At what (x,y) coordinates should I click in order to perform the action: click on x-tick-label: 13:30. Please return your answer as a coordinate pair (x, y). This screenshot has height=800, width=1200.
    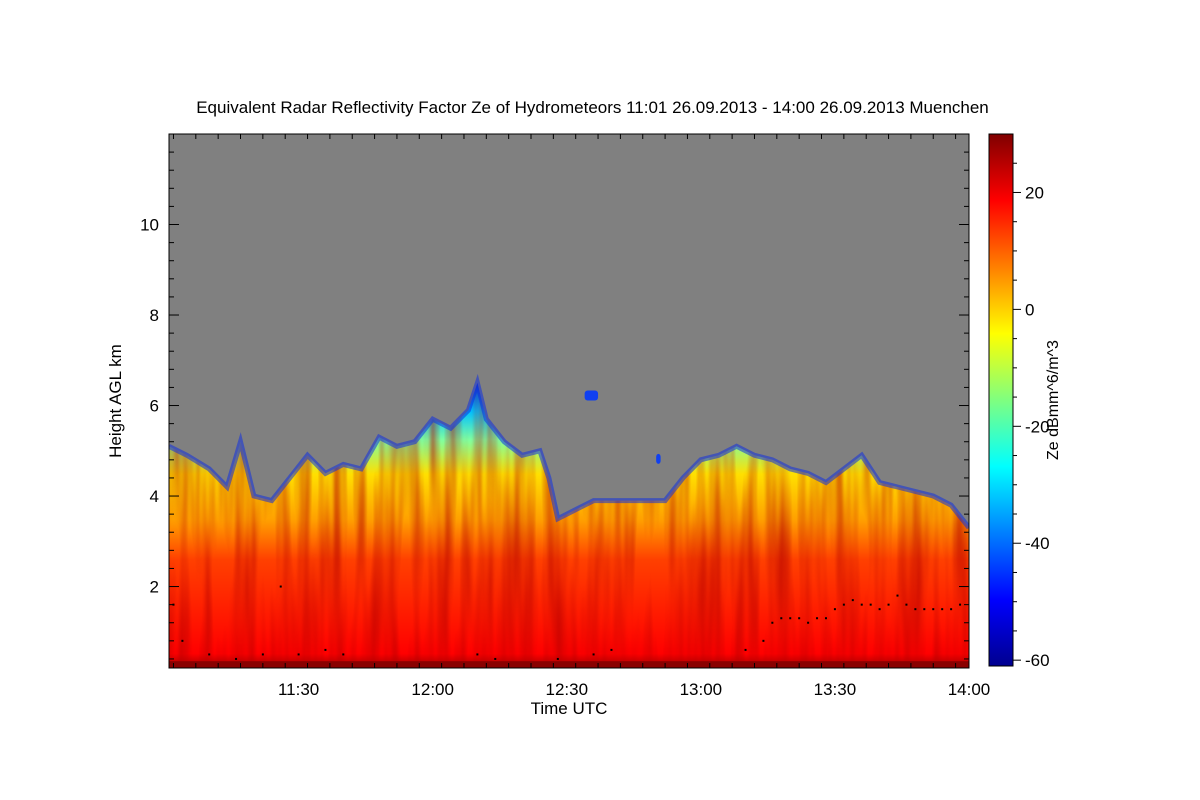
    Looking at the image, I should click on (835, 689).